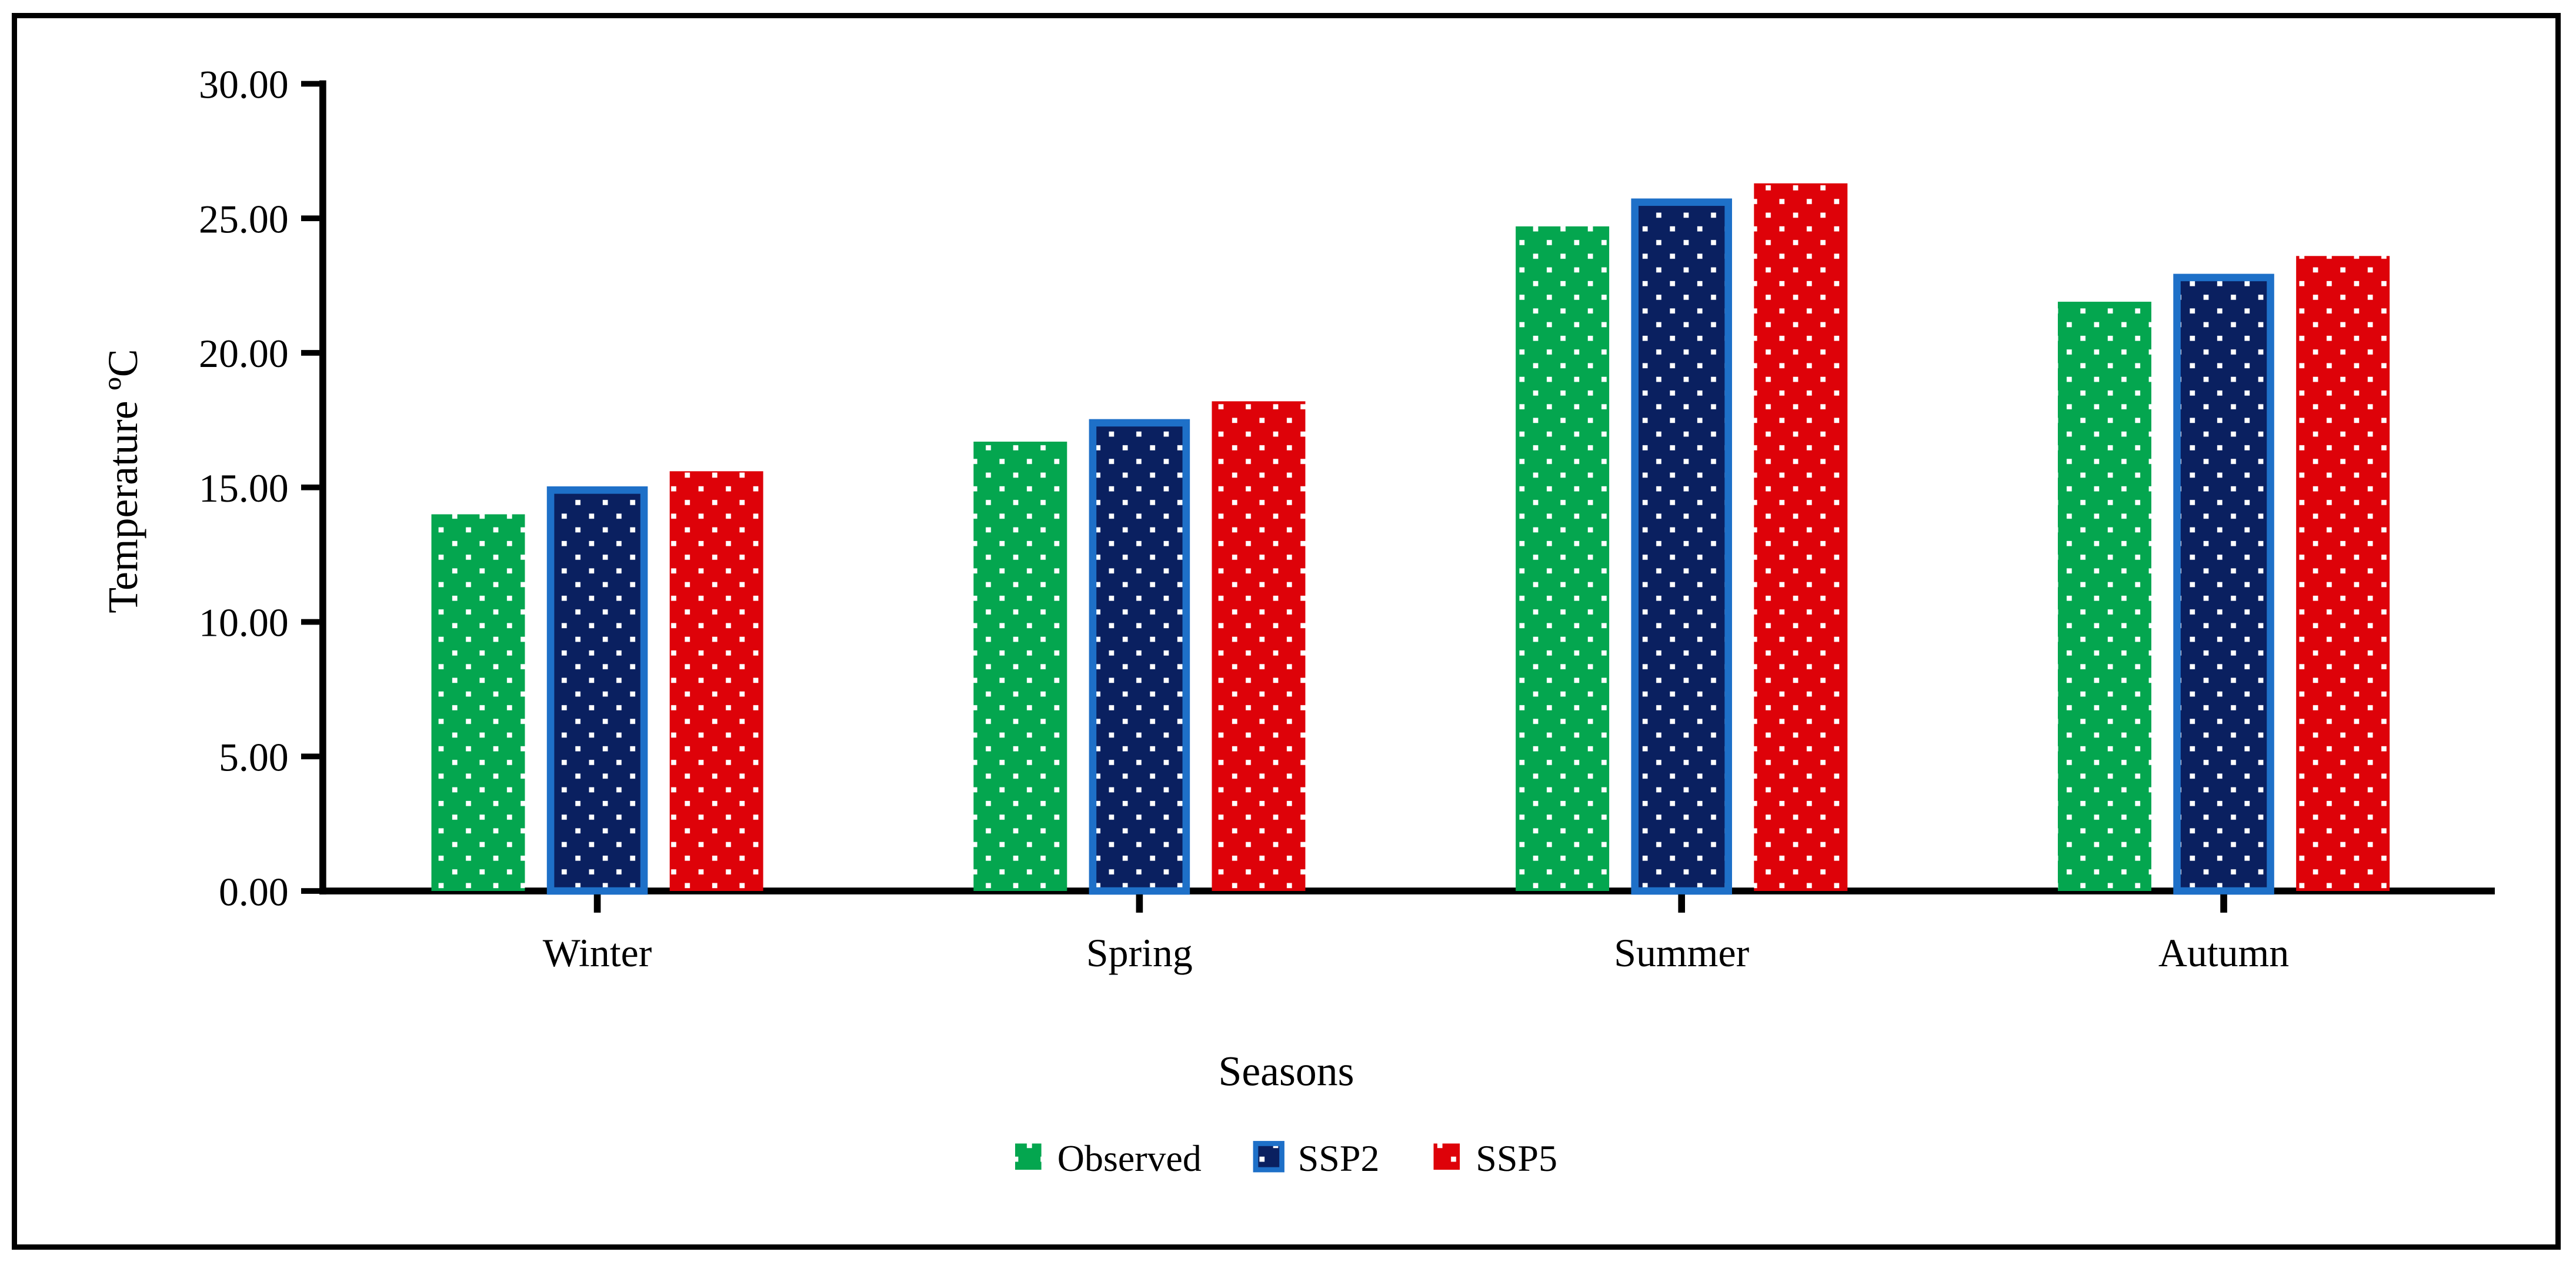 The height and width of the screenshot is (1265, 2576). I want to click on bar-winter-ssp2, so click(597, 690).